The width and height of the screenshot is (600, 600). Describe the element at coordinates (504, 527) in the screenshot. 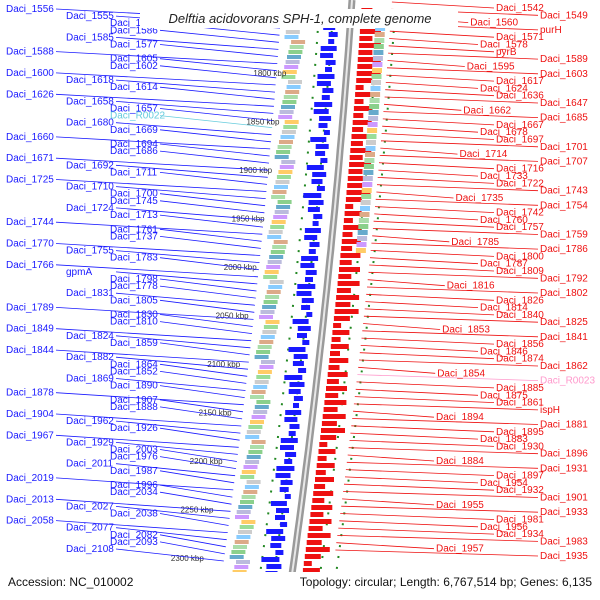

I see `gene-label-plus: Daci_1956` at that location.